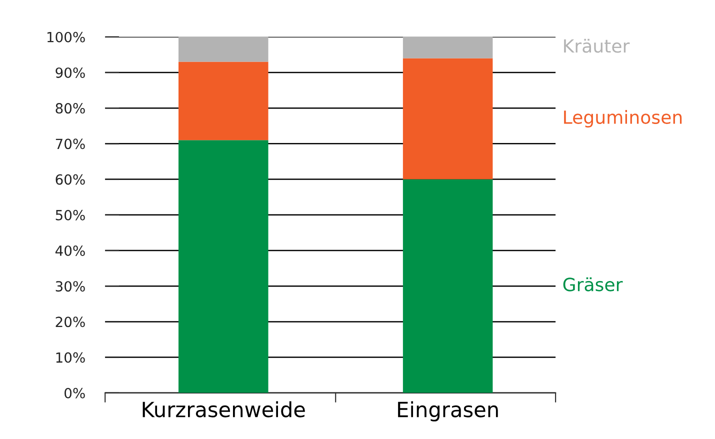 The height and width of the screenshot is (439, 715). I want to click on x-tick-label: Kurzrasenweide, so click(223, 409).